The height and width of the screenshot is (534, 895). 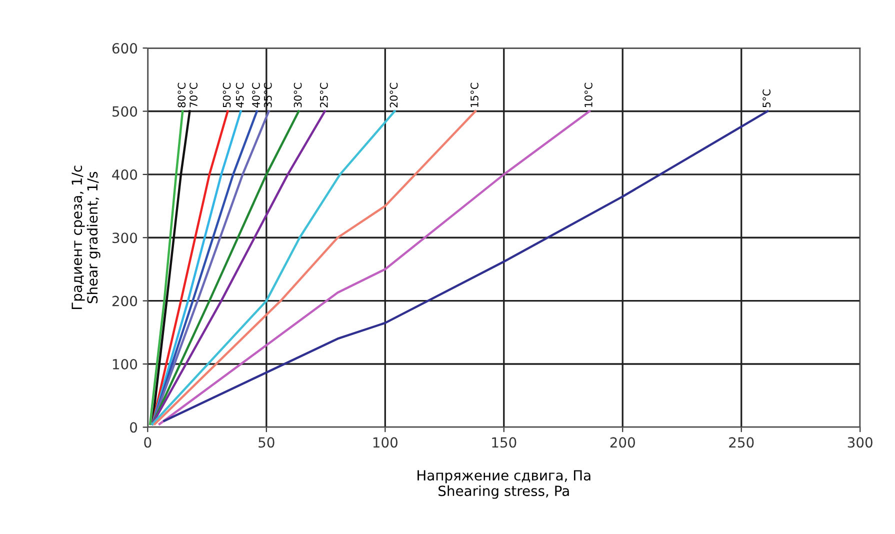 What do you see at coordinates (125, 111) in the screenshot?
I see `y-tick-label: 500` at bounding box center [125, 111].